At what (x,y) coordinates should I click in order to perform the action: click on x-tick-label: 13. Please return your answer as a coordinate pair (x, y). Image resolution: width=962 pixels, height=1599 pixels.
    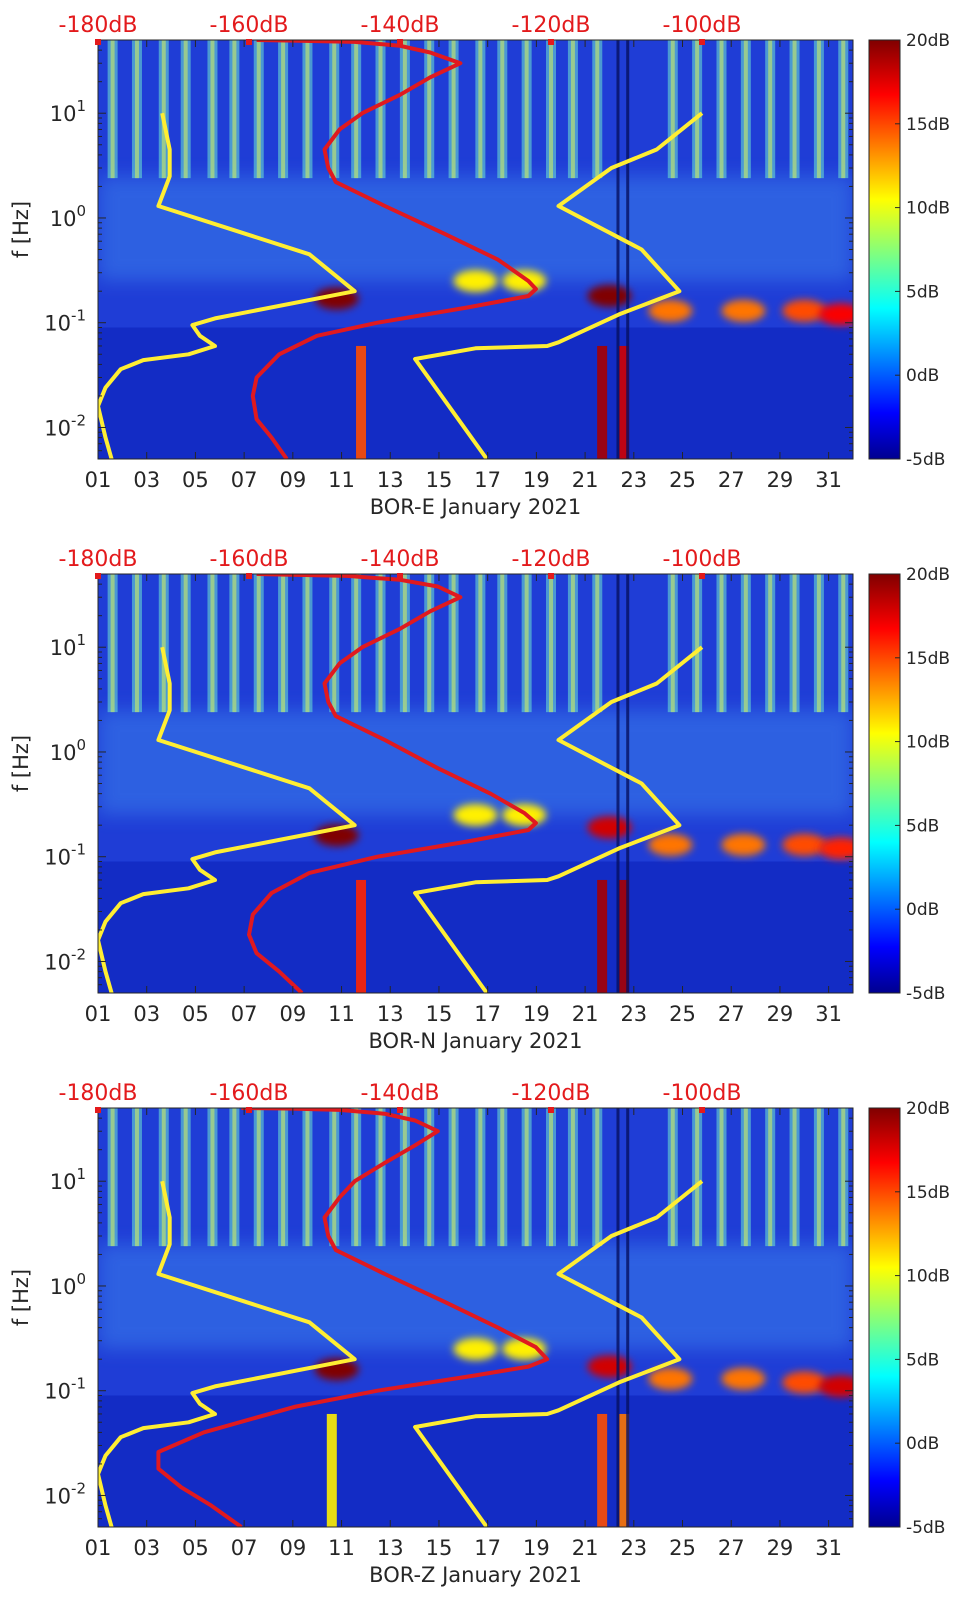
    Looking at the image, I should click on (390, 1014).